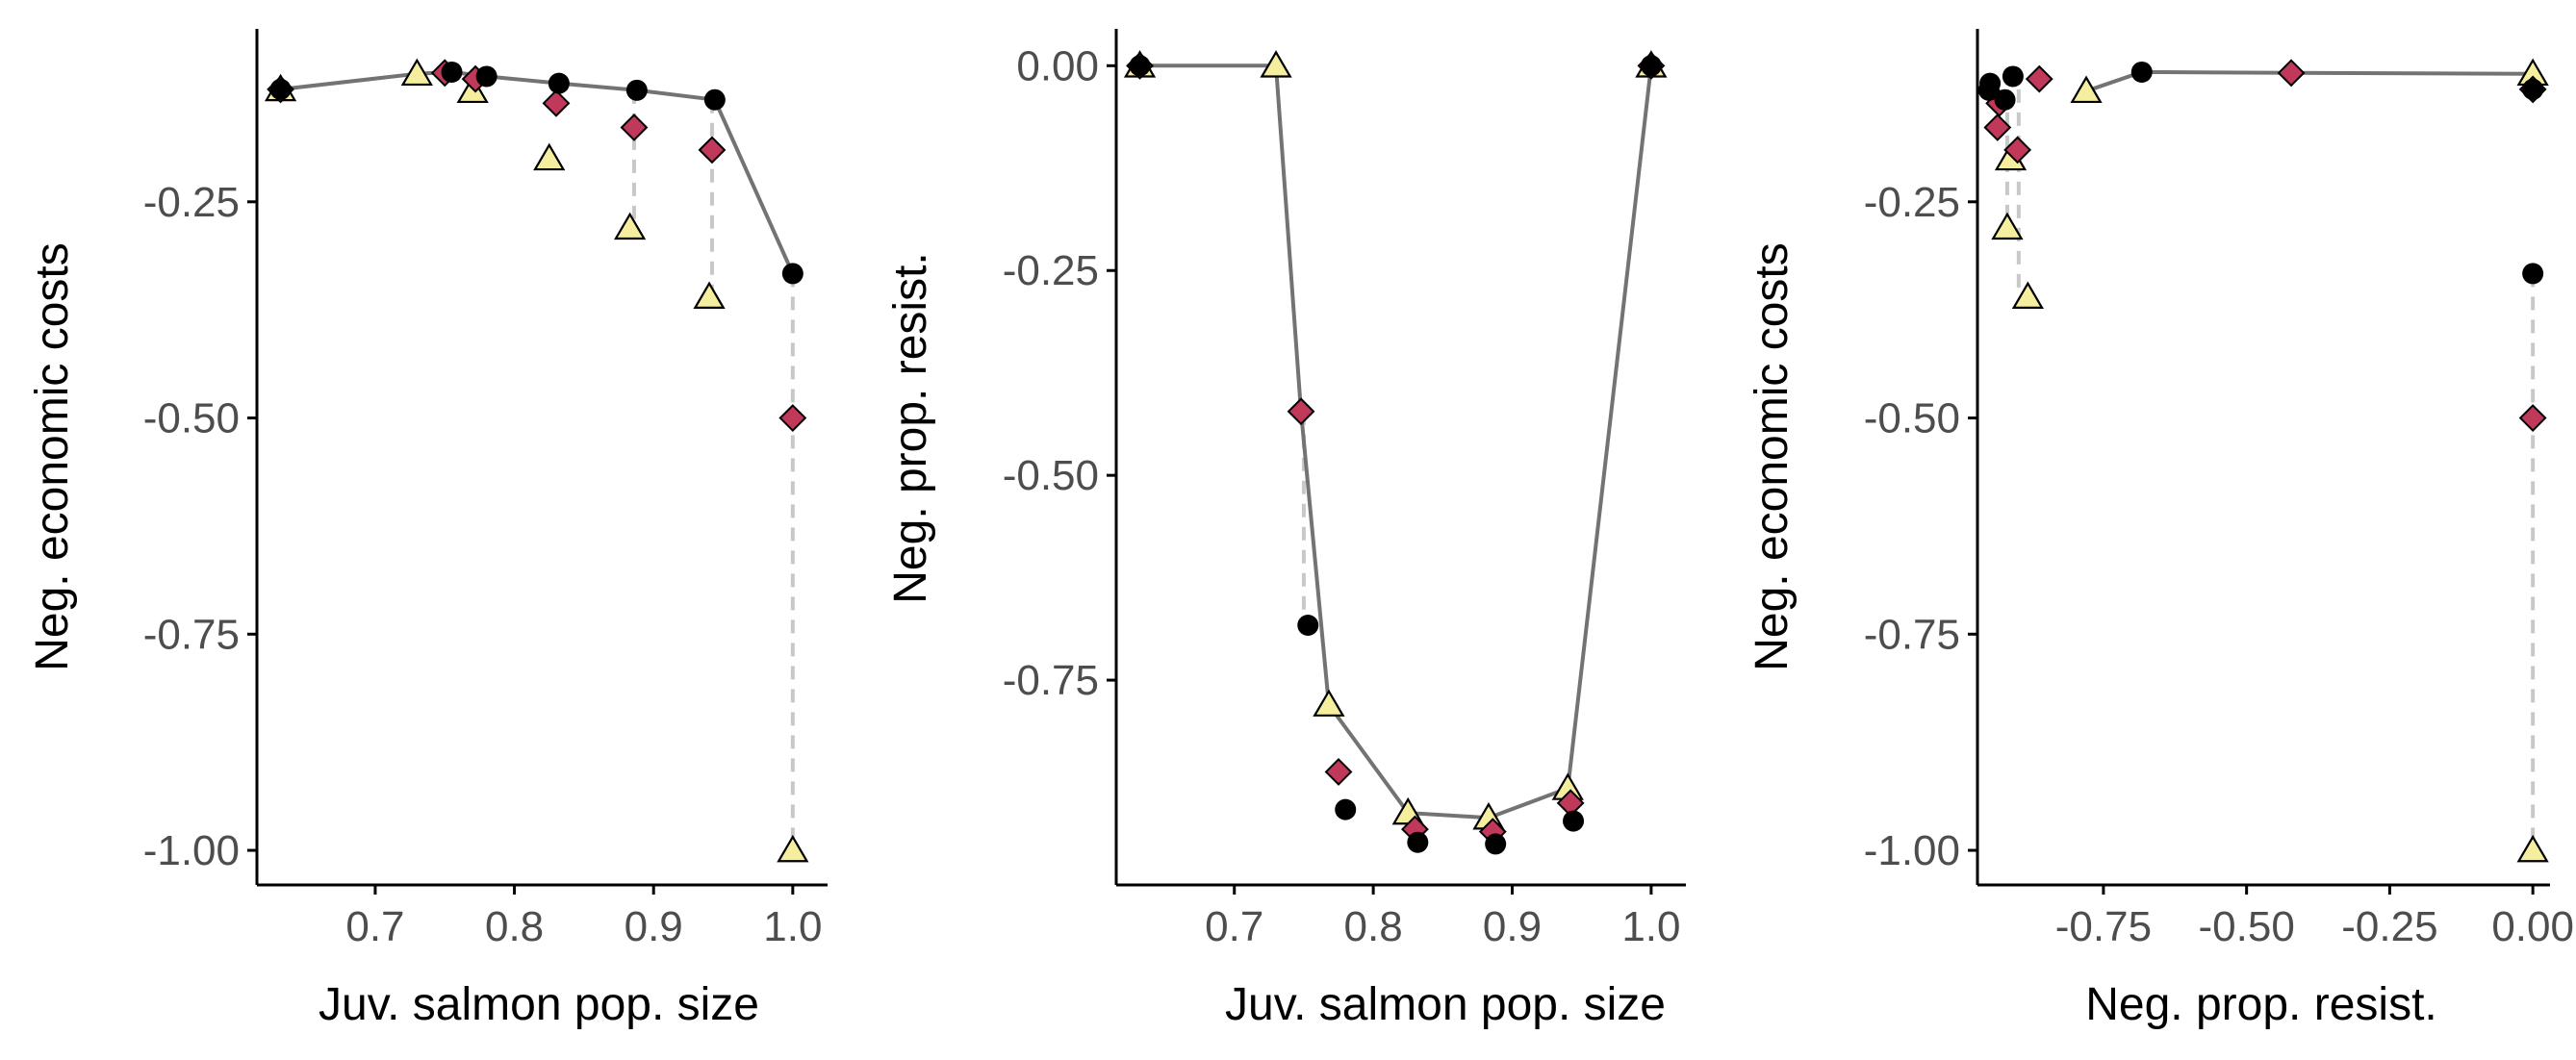 The width and height of the screenshot is (2576, 1060). Describe the element at coordinates (1772, 457) in the screenshot. I see `panel-right-y-axis-title: Neg. economic costs` at that location.